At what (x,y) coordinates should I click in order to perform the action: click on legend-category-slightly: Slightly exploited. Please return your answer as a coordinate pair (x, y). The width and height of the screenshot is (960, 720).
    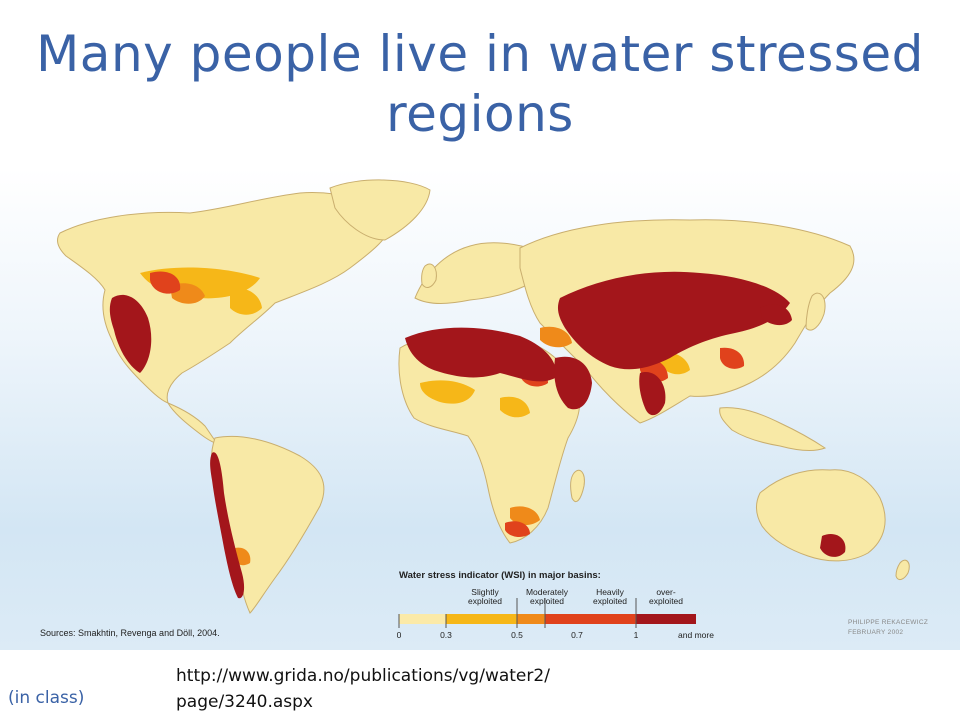
    Looking at the image, I should click on (485, 596).